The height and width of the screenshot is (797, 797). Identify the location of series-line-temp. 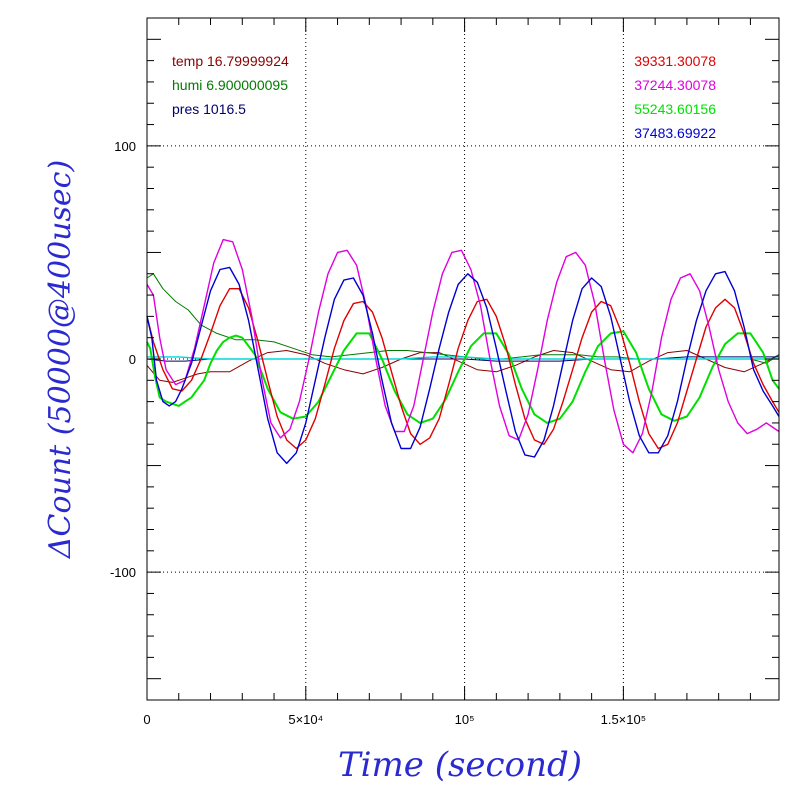
(463, 366).